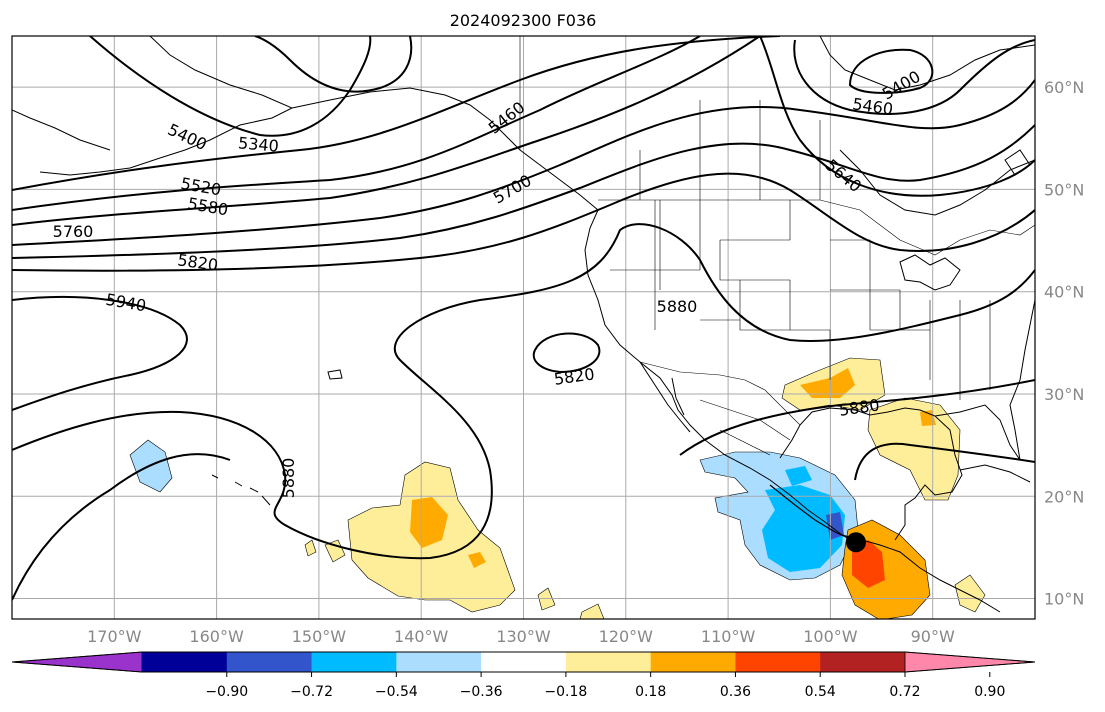 This screenshot has width=1105, height=712. Describe the element at coordinates (429, 522) in the screenshot. I see `strong-positive-anomaly-central-pacific` at that location.